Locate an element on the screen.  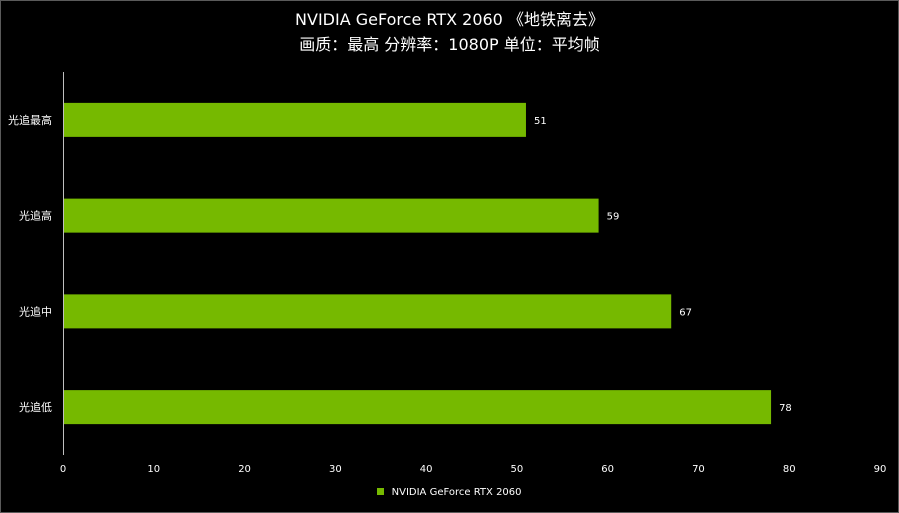
category-label: 光追低 is located at coordinates (35, 407).